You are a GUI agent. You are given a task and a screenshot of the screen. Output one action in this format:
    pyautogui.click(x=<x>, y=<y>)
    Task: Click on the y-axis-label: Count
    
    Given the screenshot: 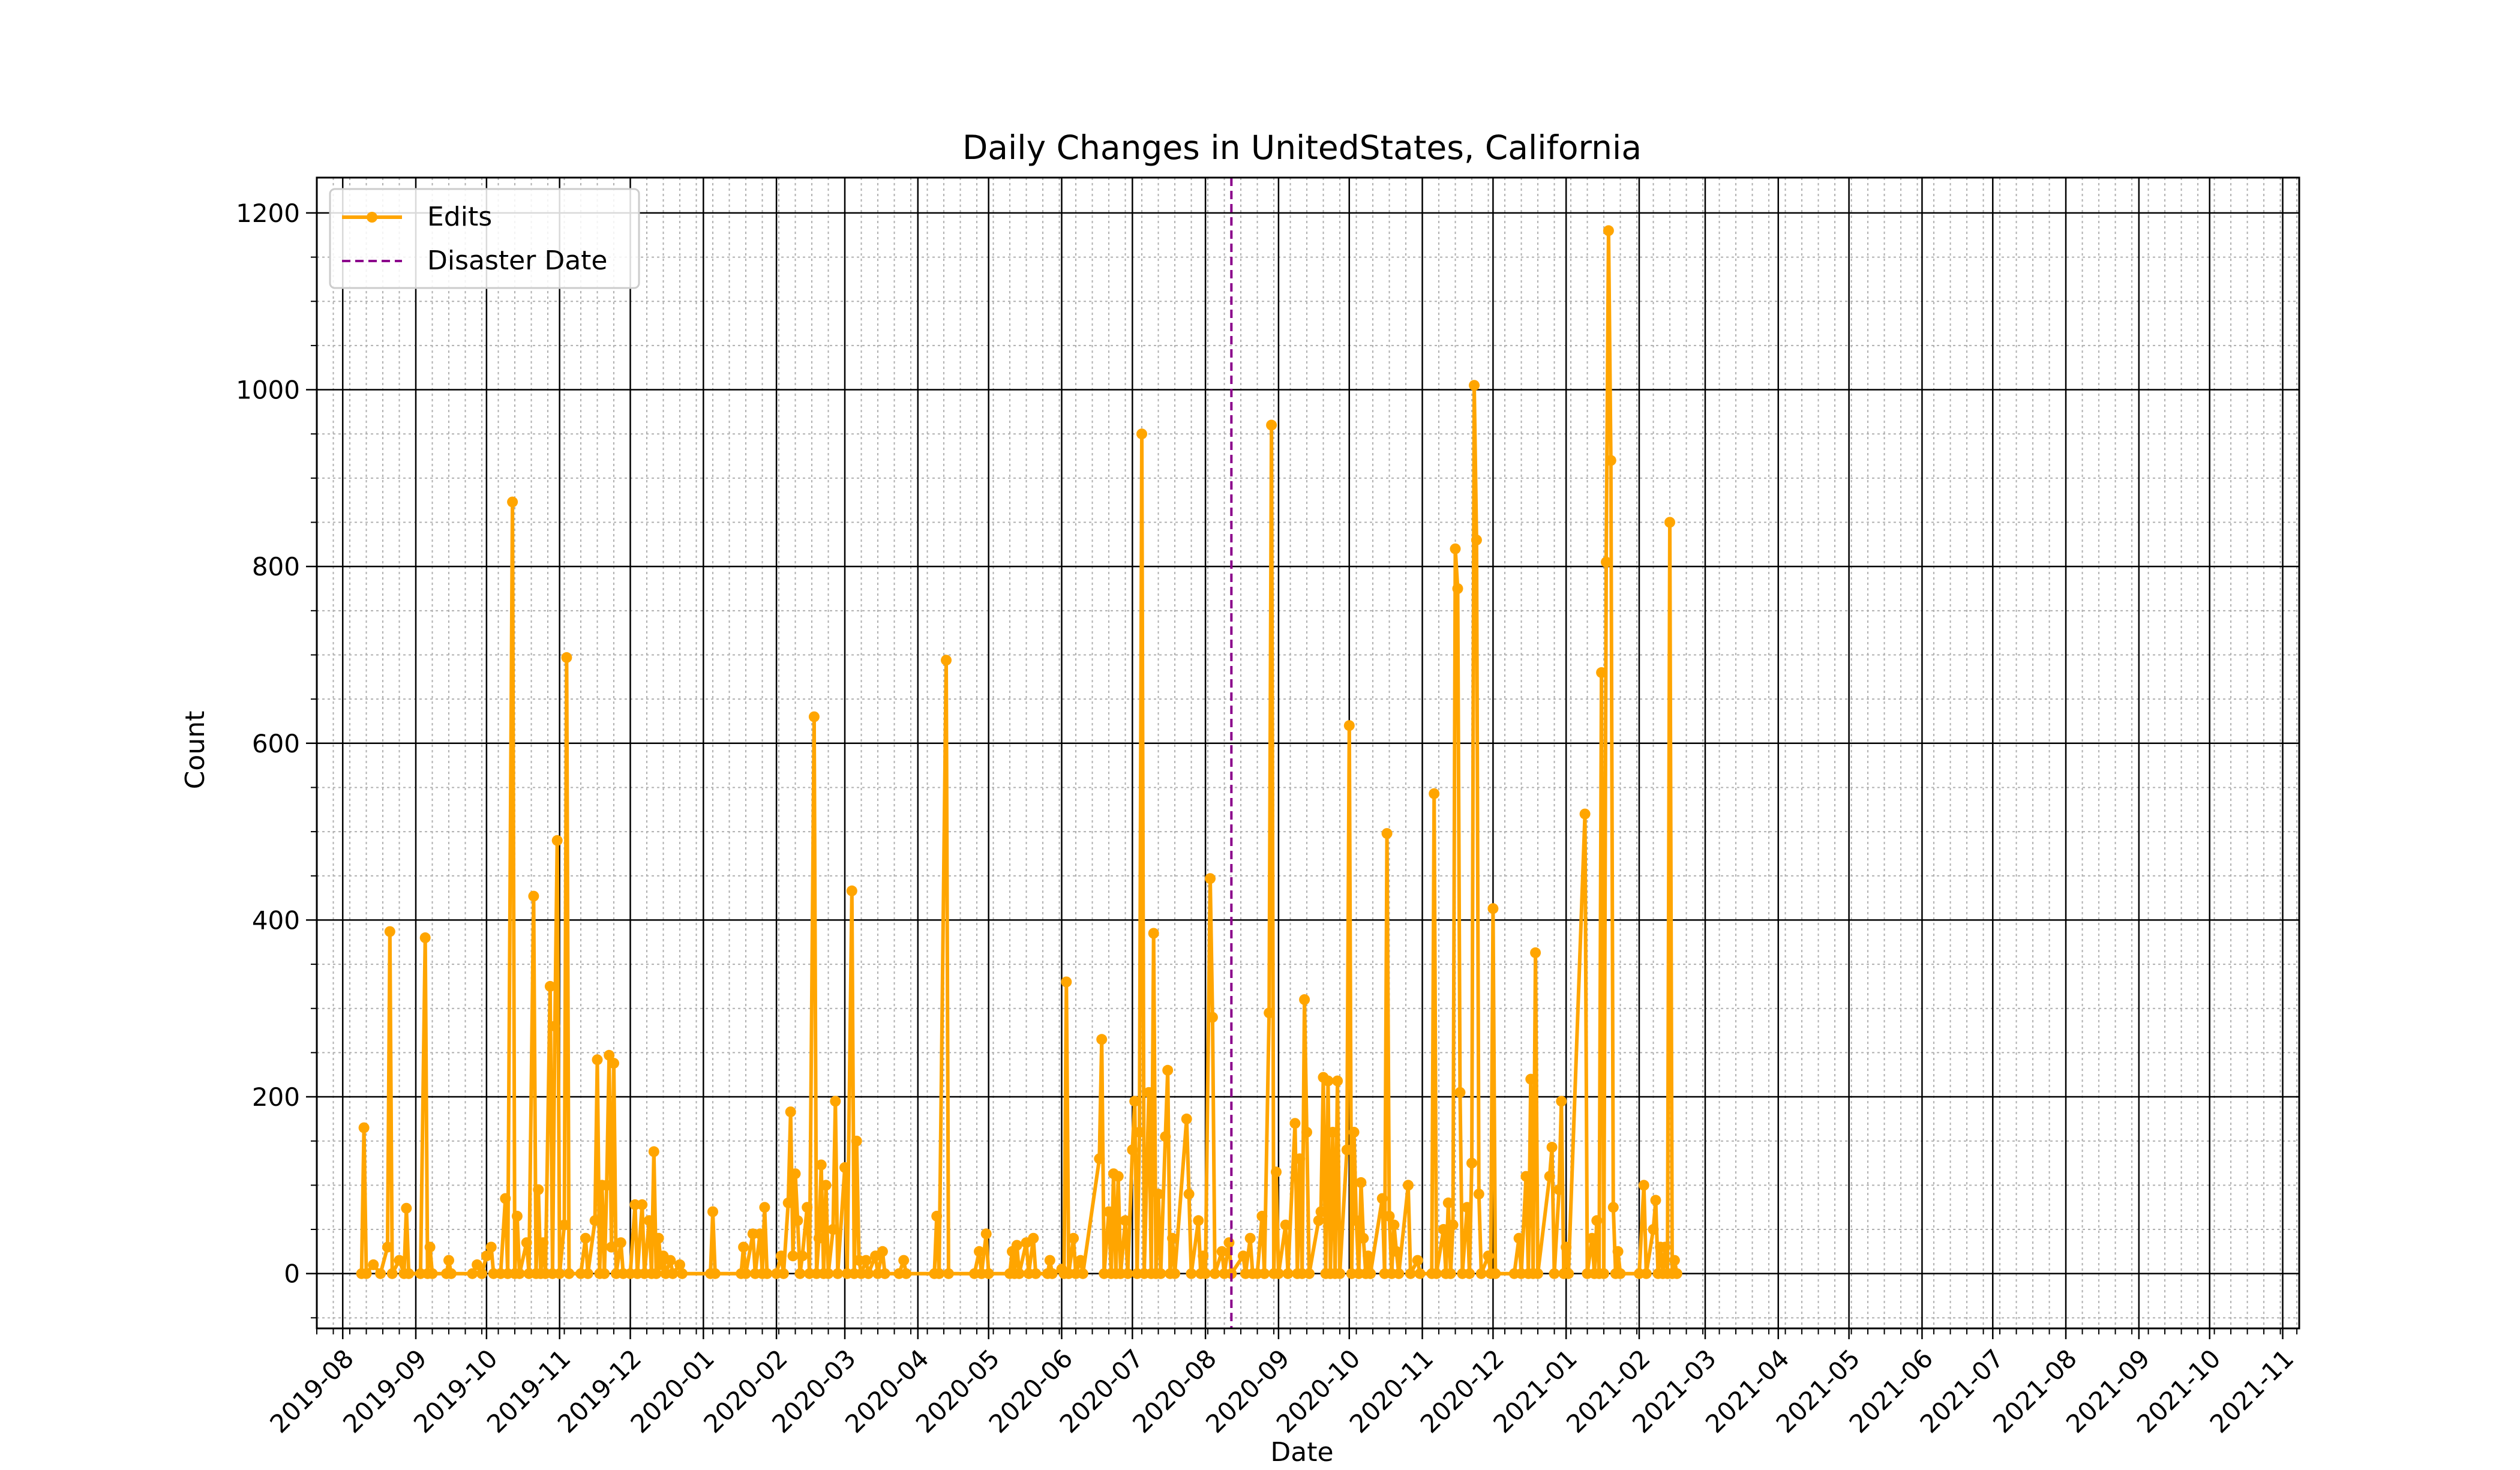 What is the action you would take?
    pyautogui.click(x=196, y=751)
    